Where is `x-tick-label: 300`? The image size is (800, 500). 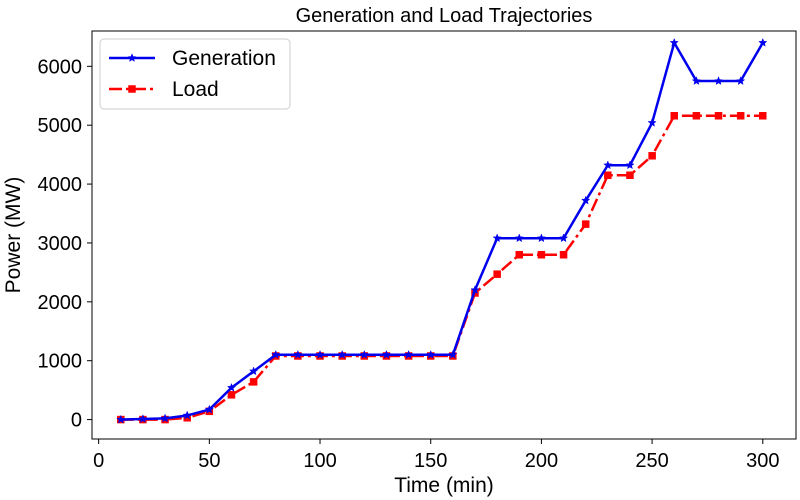
x-tick-label: 300 is located at coordinates (762, 461).